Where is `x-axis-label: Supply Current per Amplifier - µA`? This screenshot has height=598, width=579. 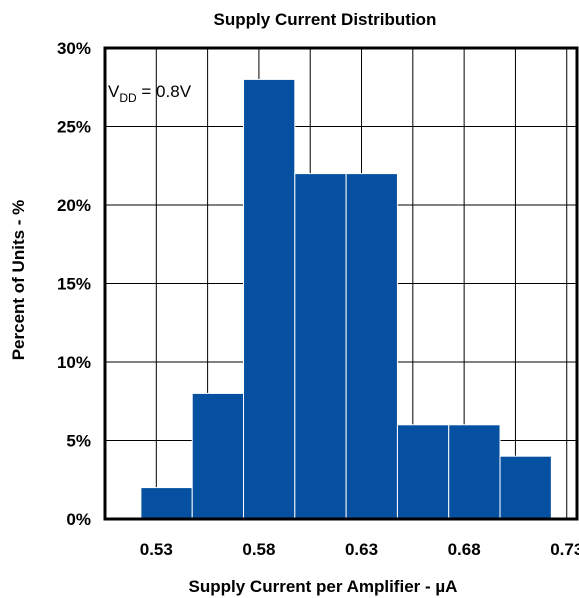
x-axis-label: Supply Current per Amplifier - µA is located at coordinates (323, 586).